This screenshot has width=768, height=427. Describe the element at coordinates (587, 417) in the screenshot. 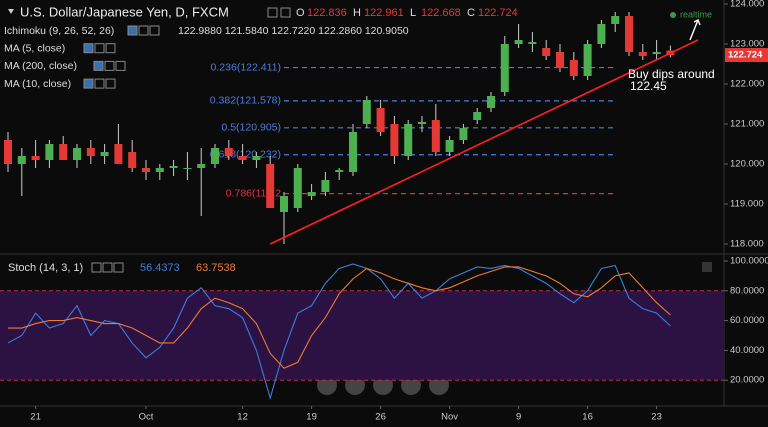

I see `x-tick-label: 16` at that location.